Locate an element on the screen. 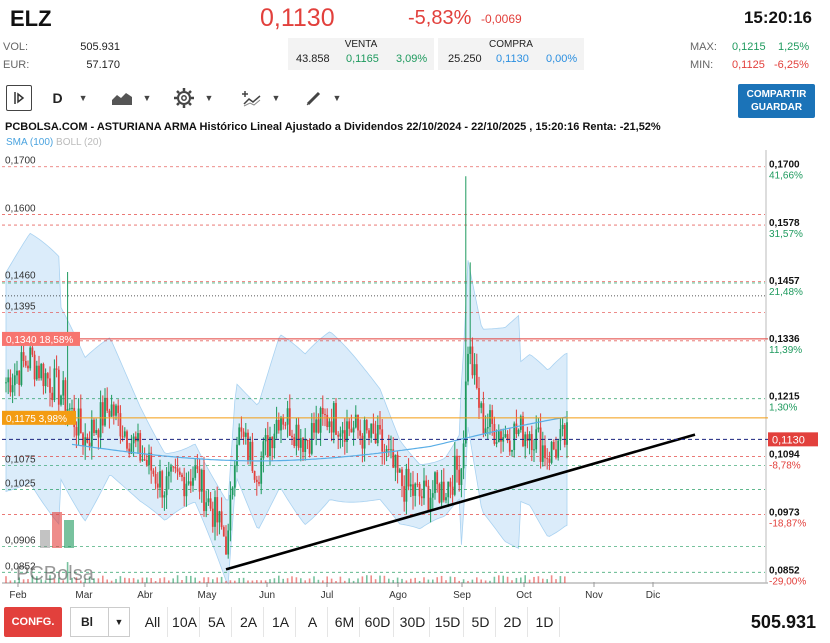 The width and height of the screenshot is (830, 643). save-label: GUARDAR is located at coordinates (776, 107).